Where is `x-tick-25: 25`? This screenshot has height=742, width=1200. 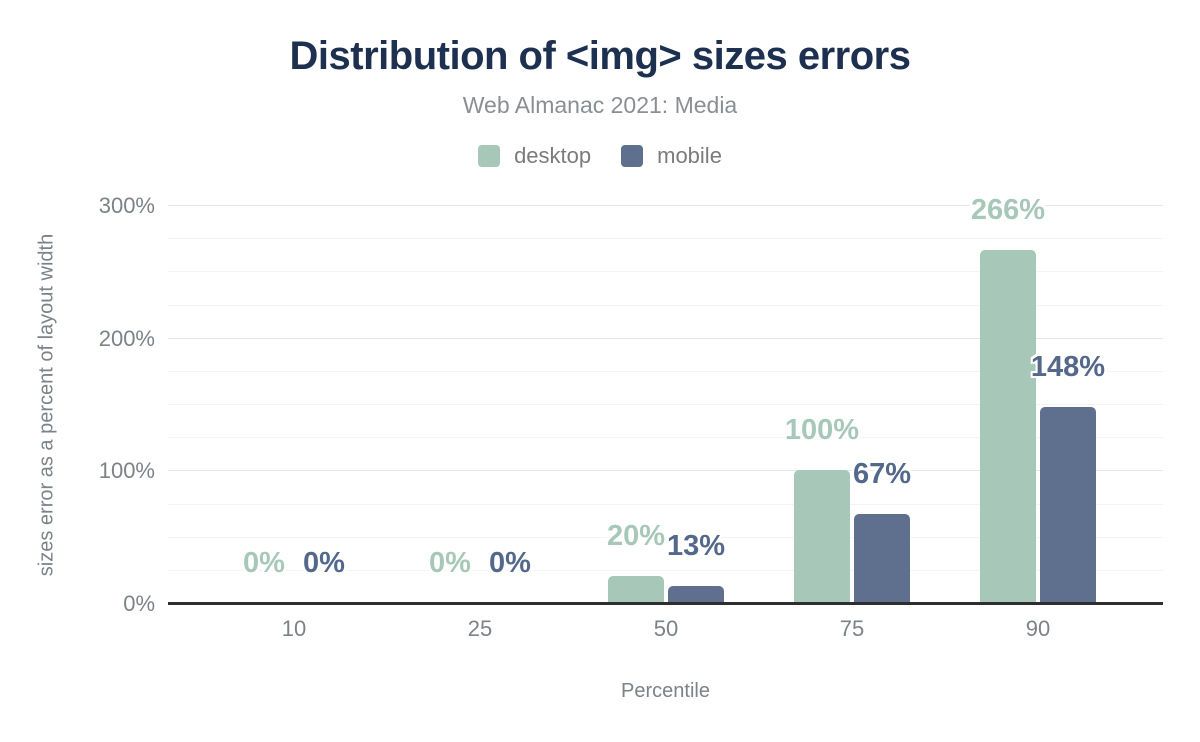
x-tick-25: 25 is located at coordinates (480, 628).